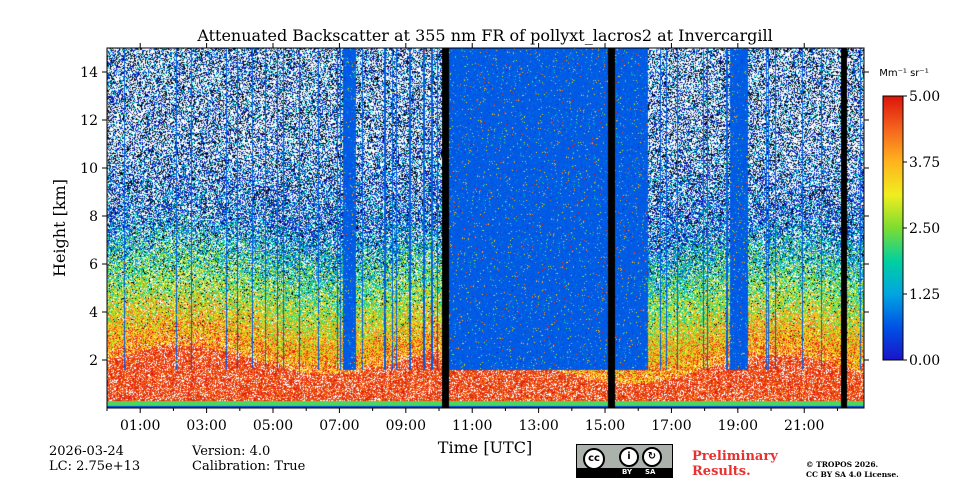 Image resolution: width=960 pixels, height=480 pixels. What do you see at coordinates (206, 426) in the screenshot?
I see `x-tick-label: 03:00` at bounding box center [206, 426].